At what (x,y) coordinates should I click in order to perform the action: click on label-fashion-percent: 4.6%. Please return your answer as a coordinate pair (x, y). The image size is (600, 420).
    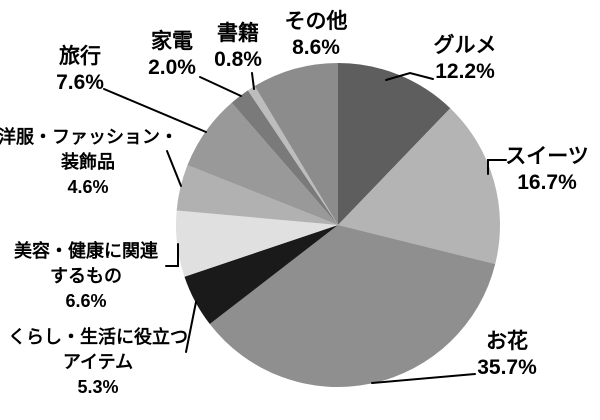
    Looking at the image, I should click on (88, 187).